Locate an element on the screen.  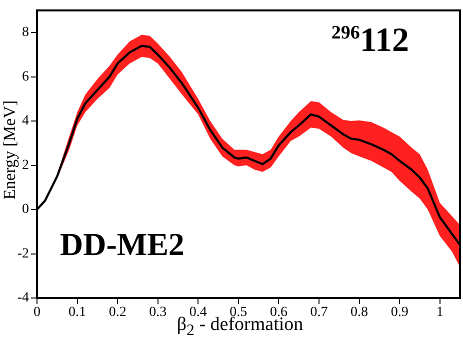
y-tick-label: -2 is located at coordinates (23, 254).